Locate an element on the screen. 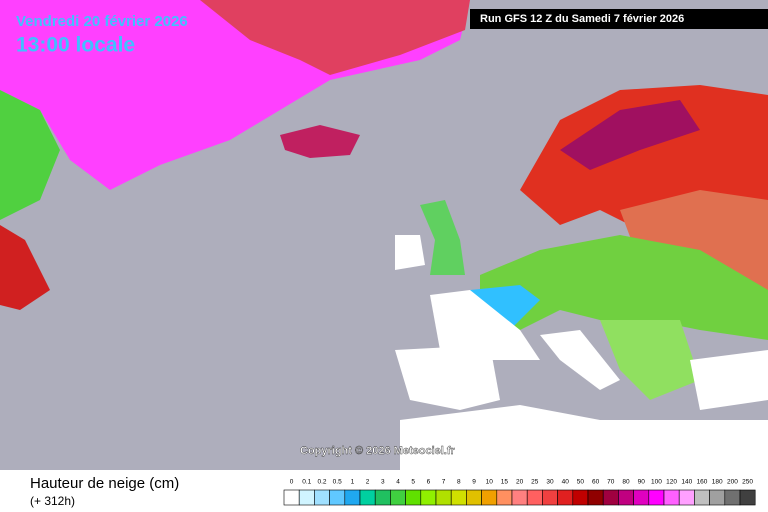 The width and height of the screenshot is (768, 512). iberia is located at coordinates (447, 377).